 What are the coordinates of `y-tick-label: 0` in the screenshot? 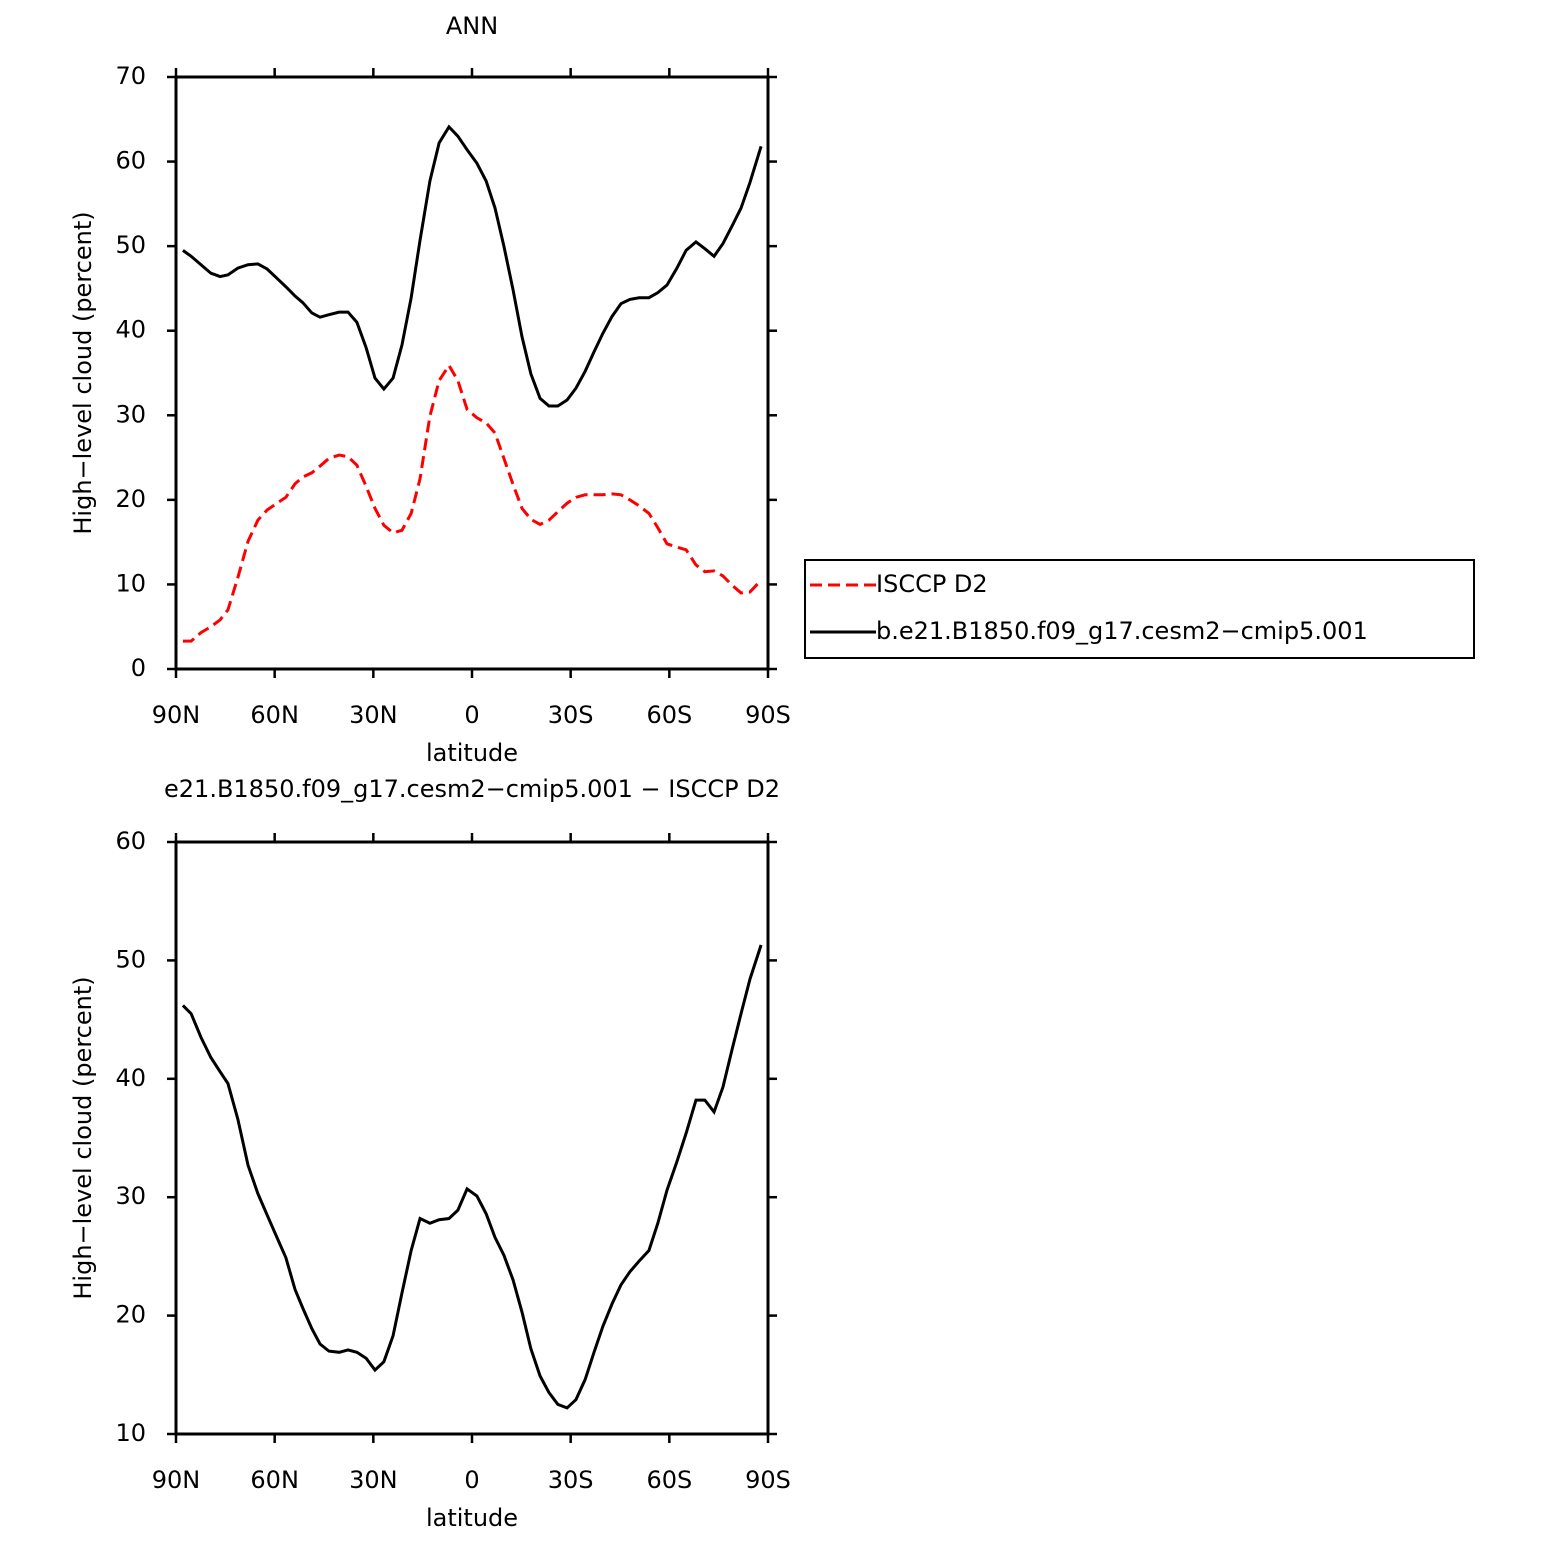 It's located at (138, 668).